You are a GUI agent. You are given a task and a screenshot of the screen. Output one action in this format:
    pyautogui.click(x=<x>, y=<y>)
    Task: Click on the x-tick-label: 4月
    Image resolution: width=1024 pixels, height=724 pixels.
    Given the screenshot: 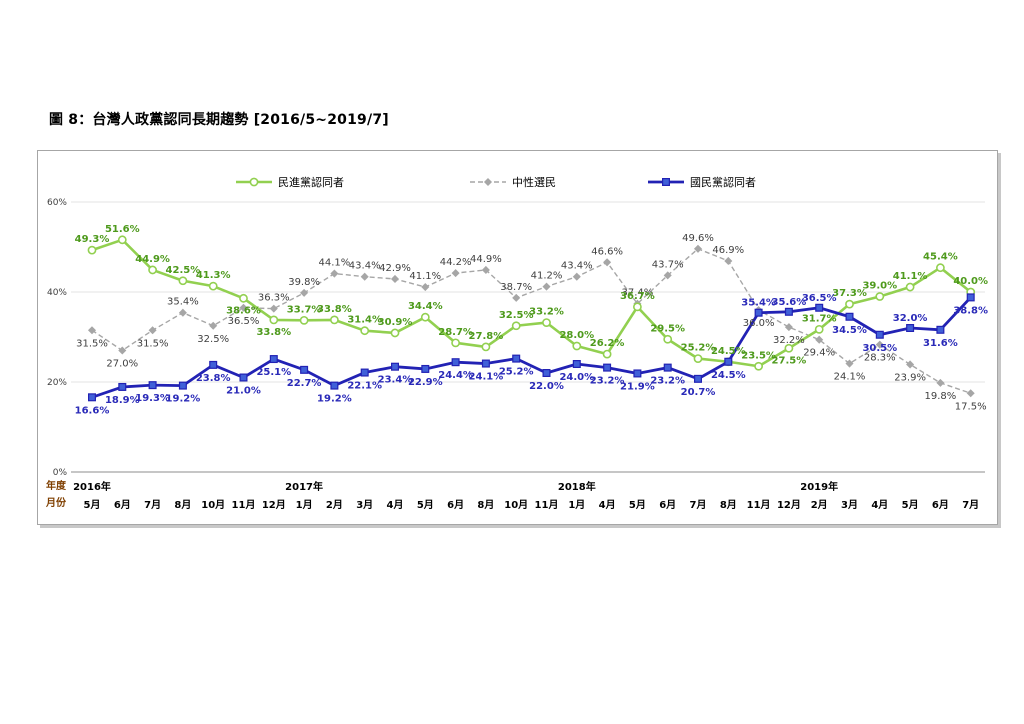 What is the action you would take?
    pyautogui.click(x=879, y=505)
    